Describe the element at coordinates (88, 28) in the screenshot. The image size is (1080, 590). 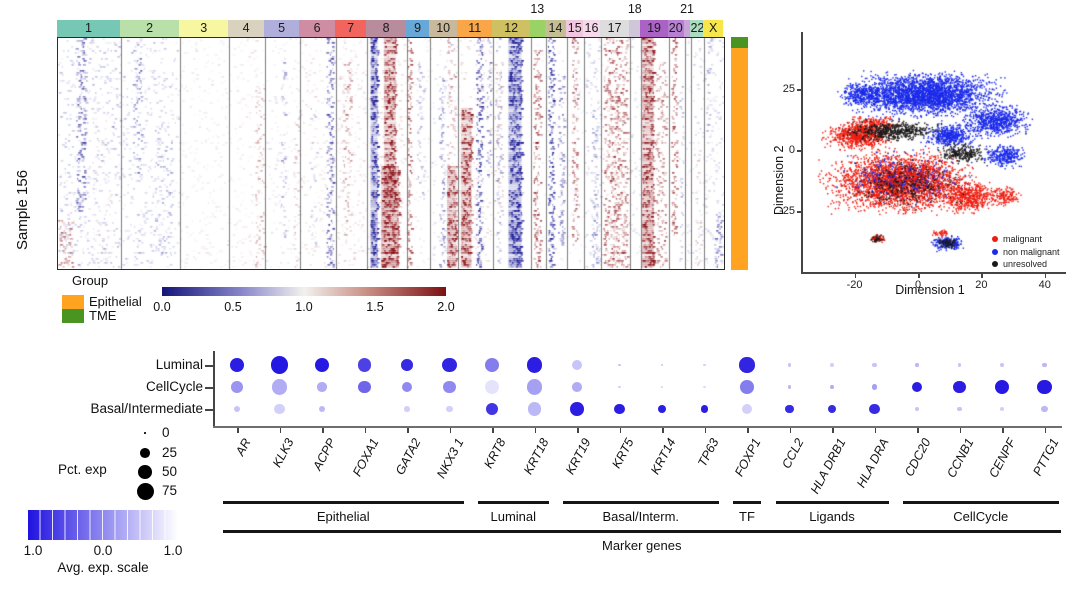
I see `chromosome-label: 1` at that location.